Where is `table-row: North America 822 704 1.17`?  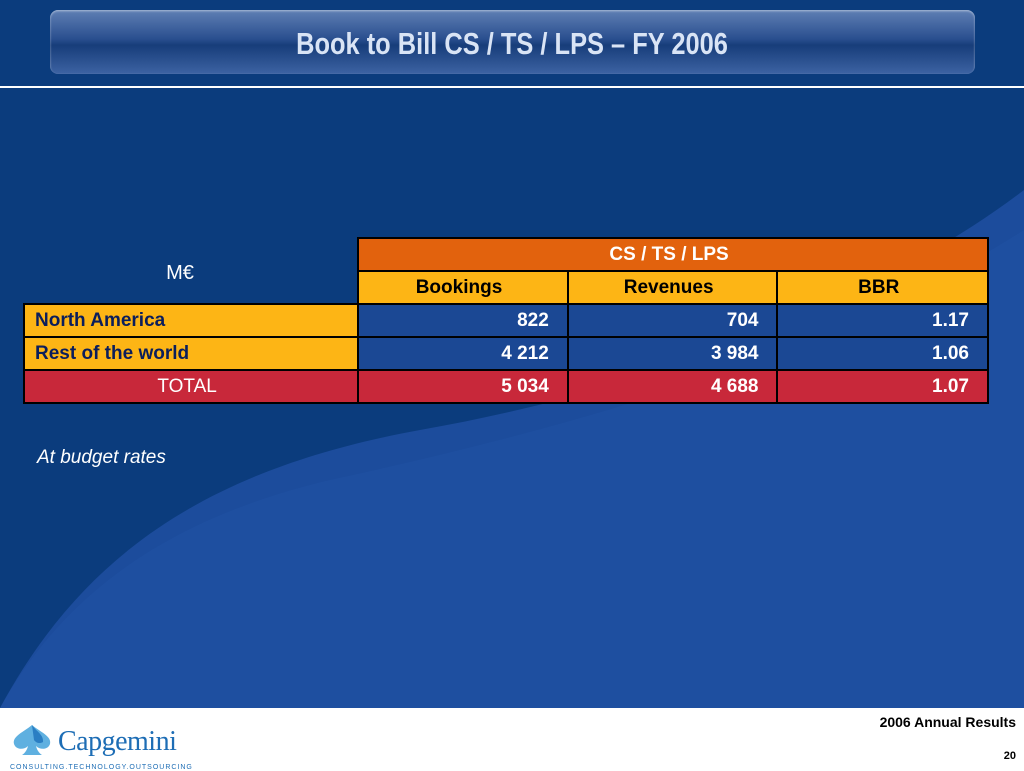
table-row: North America 822 704 1.17 is located at coordinates (505, 320).